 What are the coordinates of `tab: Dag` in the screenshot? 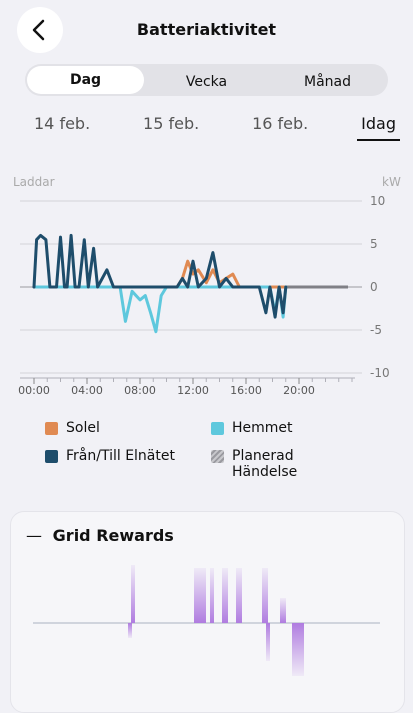 It's located at (85, 80).